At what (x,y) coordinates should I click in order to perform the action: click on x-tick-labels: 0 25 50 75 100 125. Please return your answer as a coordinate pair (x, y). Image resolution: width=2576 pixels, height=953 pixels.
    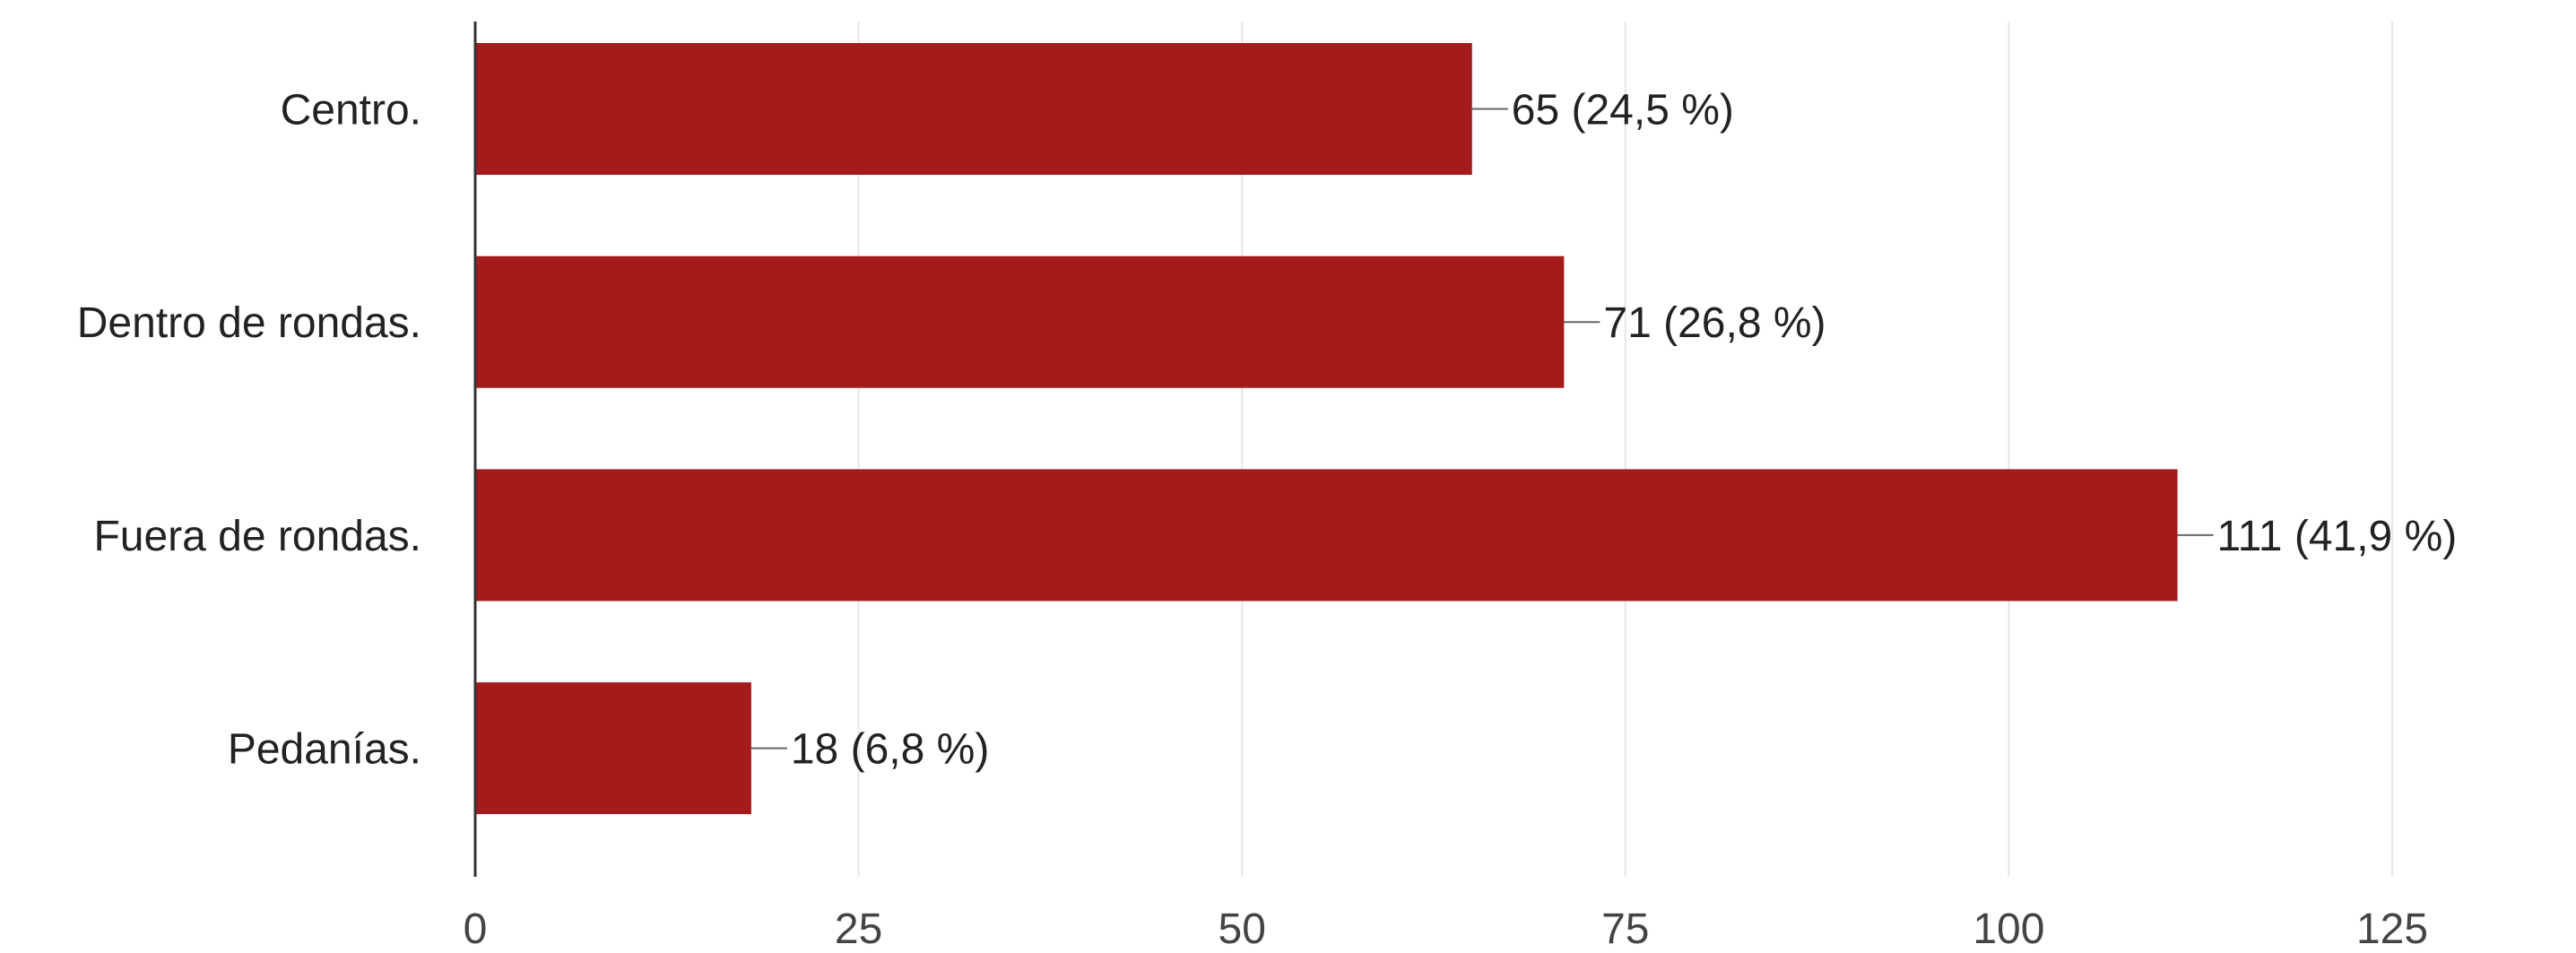
    Looking at the image, I should click on (1446, 929).